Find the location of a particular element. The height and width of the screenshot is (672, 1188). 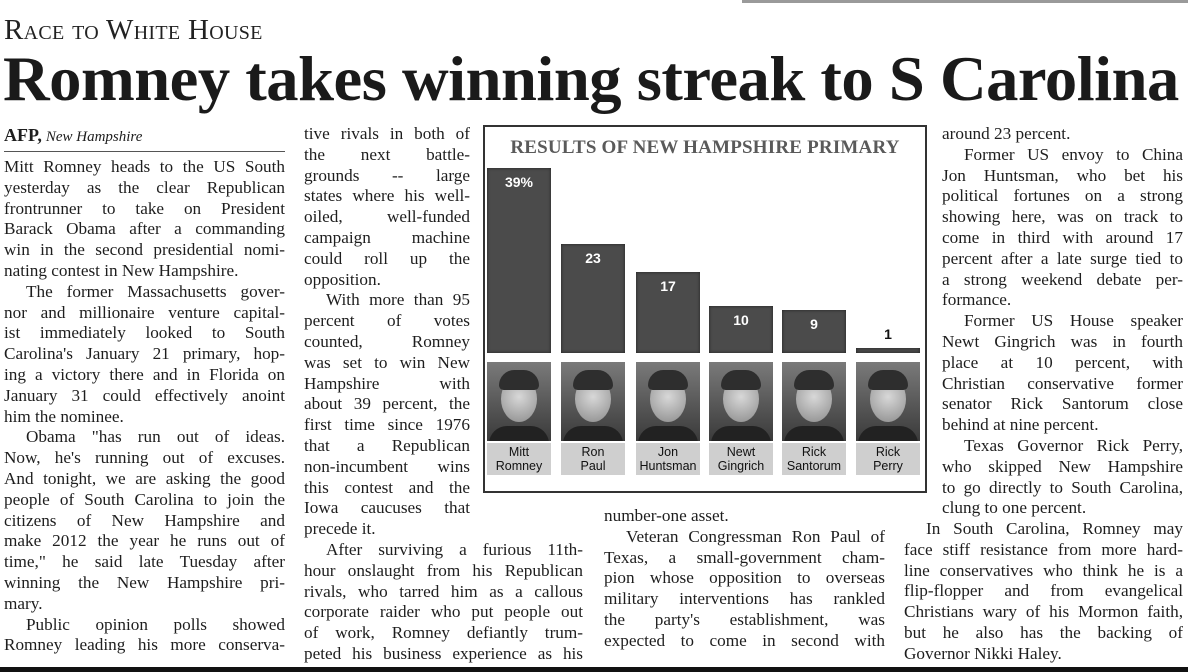

text-line: non-incumbent wins is located at coordinates (387, 466).